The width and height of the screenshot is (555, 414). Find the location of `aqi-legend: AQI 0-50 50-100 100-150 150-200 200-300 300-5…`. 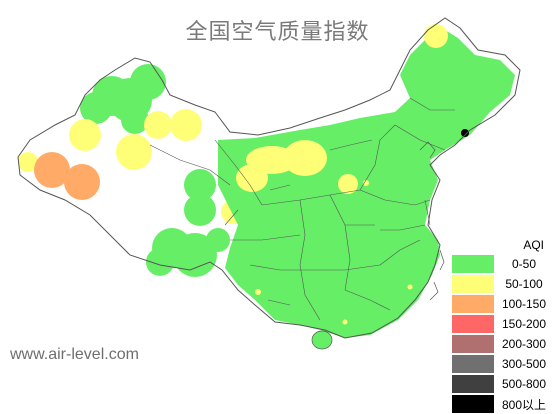

aqi-legend: AQI 0-50 50-100 100-150 150-200 200-300 300-5… is located at coordinates (502, 325).